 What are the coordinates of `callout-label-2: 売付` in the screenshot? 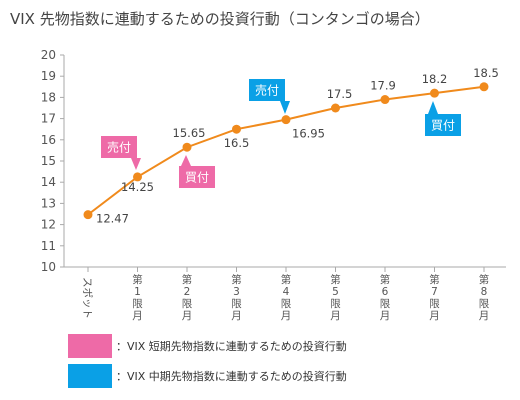 It's located at (267, 90).